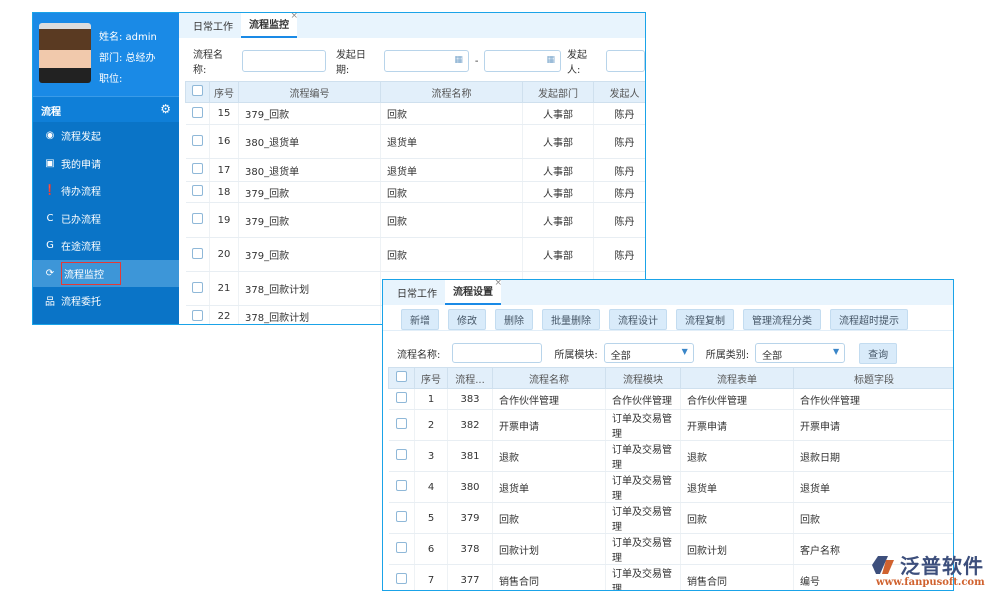  Describe the element at coordinates (431, 518) in the screenshot. I see `table-cell: 5` at that location.